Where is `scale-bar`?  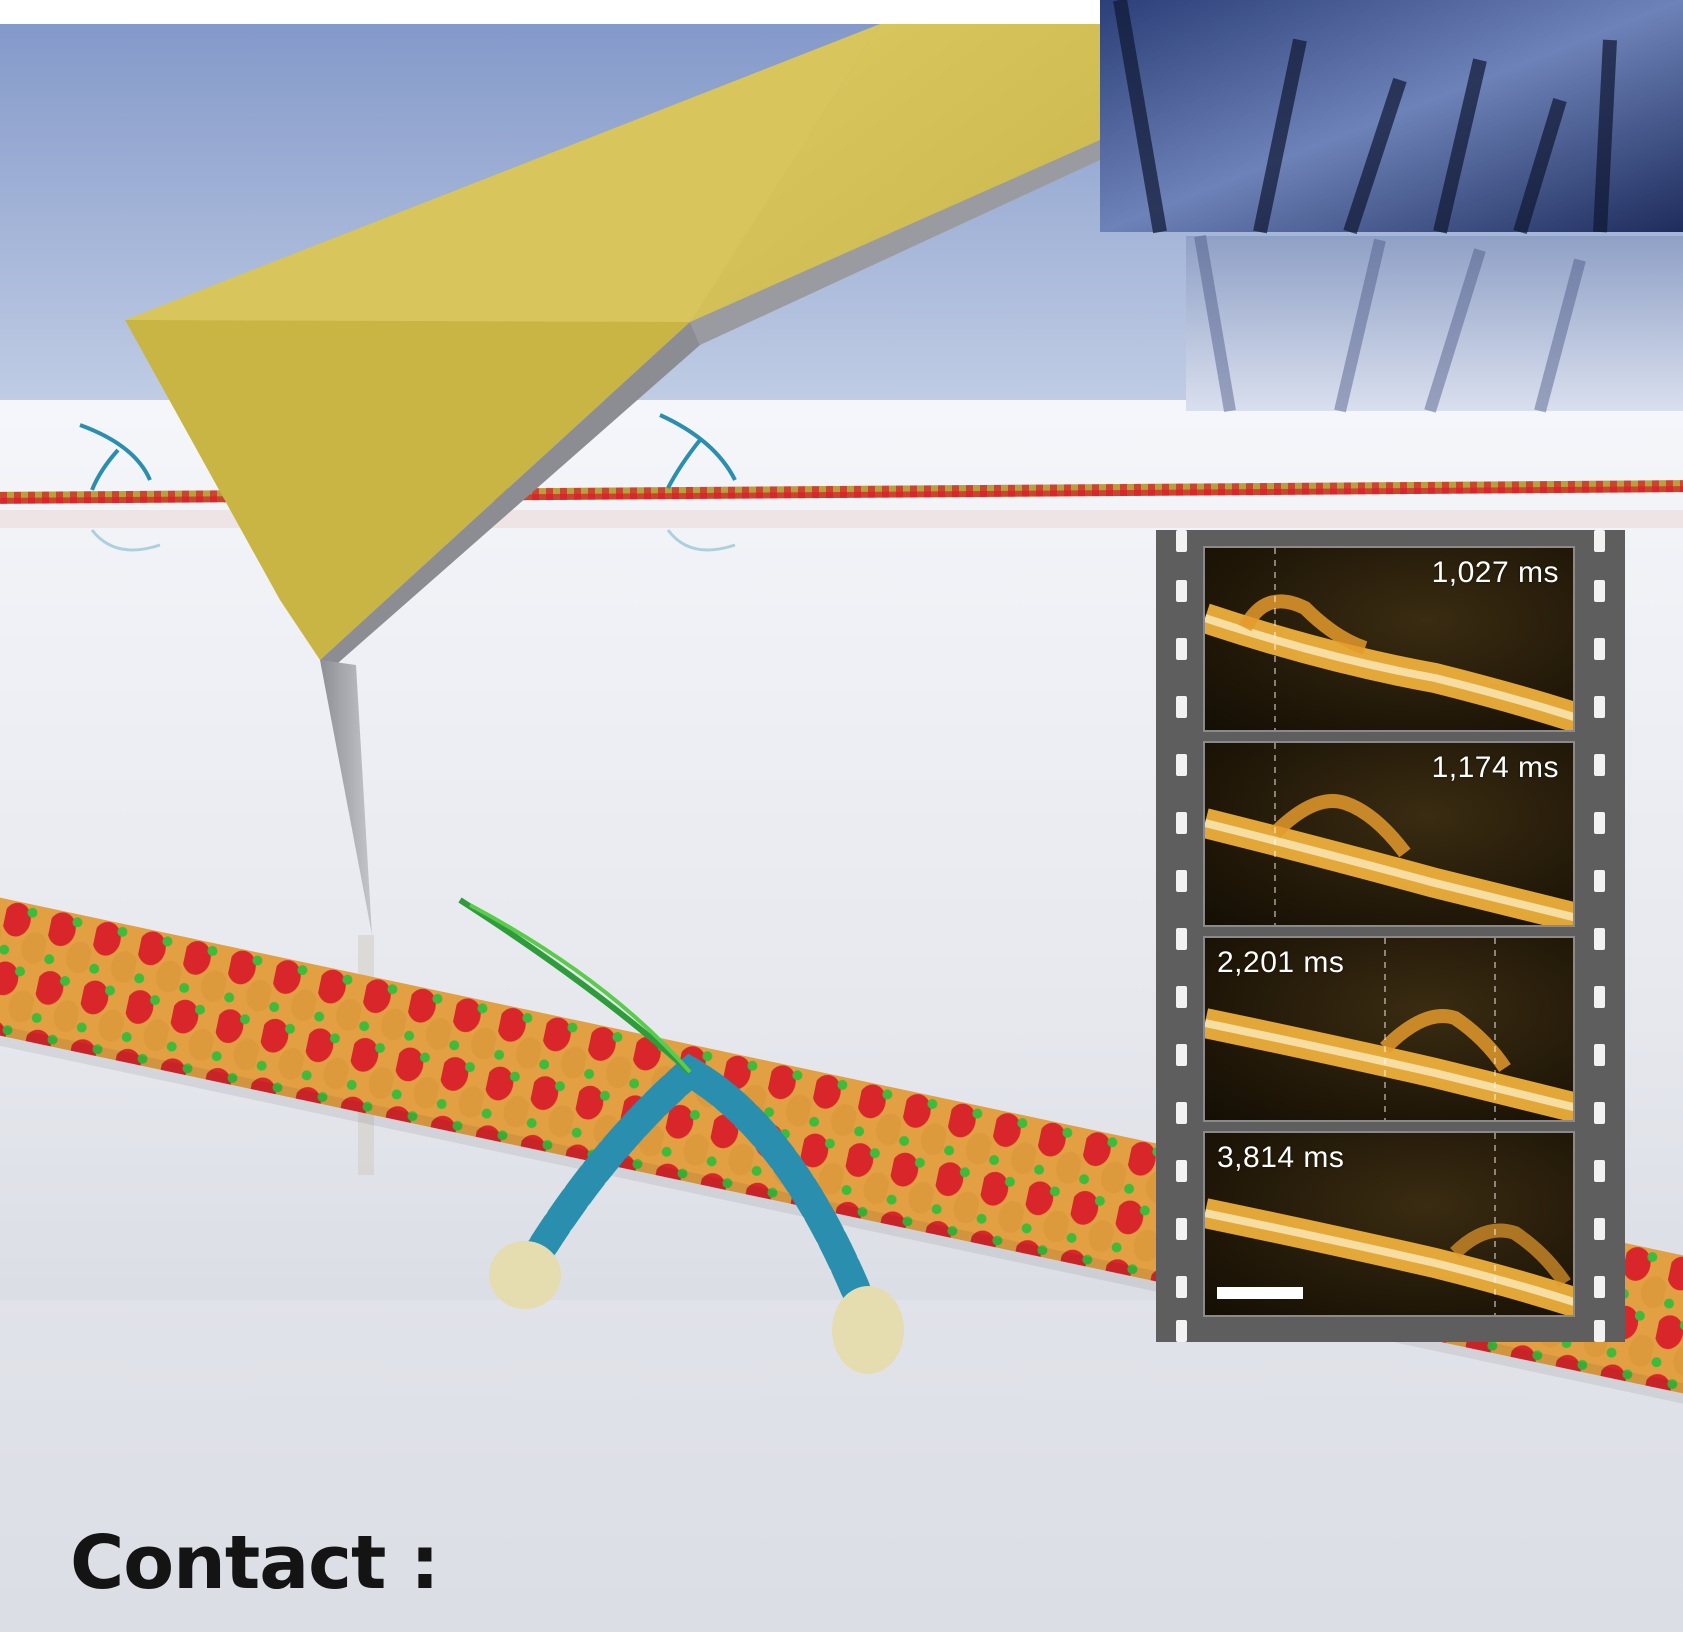 scale-bar is located at coordinates (1260, 1293).